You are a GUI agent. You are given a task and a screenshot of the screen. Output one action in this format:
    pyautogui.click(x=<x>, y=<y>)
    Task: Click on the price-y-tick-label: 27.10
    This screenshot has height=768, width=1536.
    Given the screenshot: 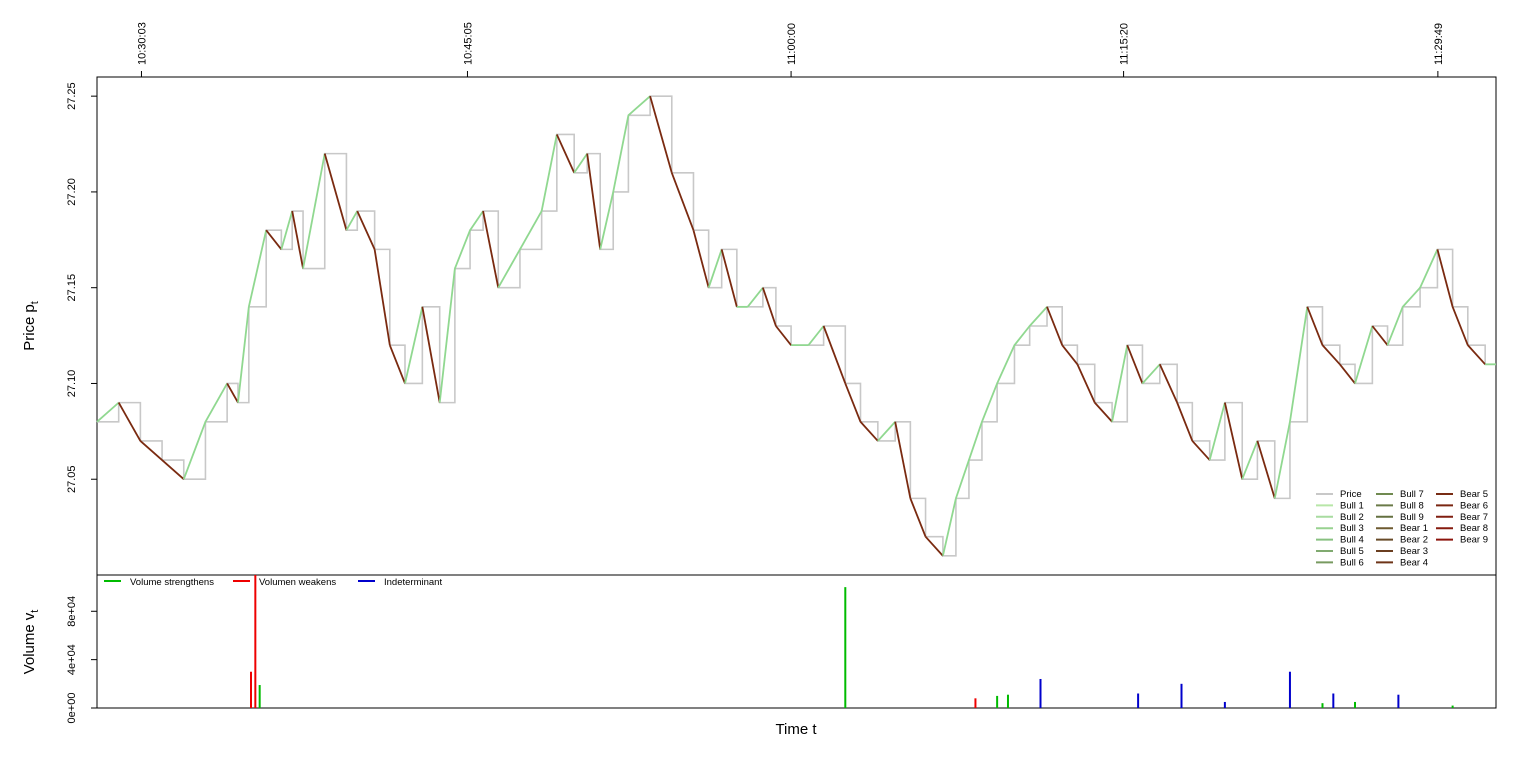 What is the action you would take?
    pyautogui.click(x=72, y=384)
    